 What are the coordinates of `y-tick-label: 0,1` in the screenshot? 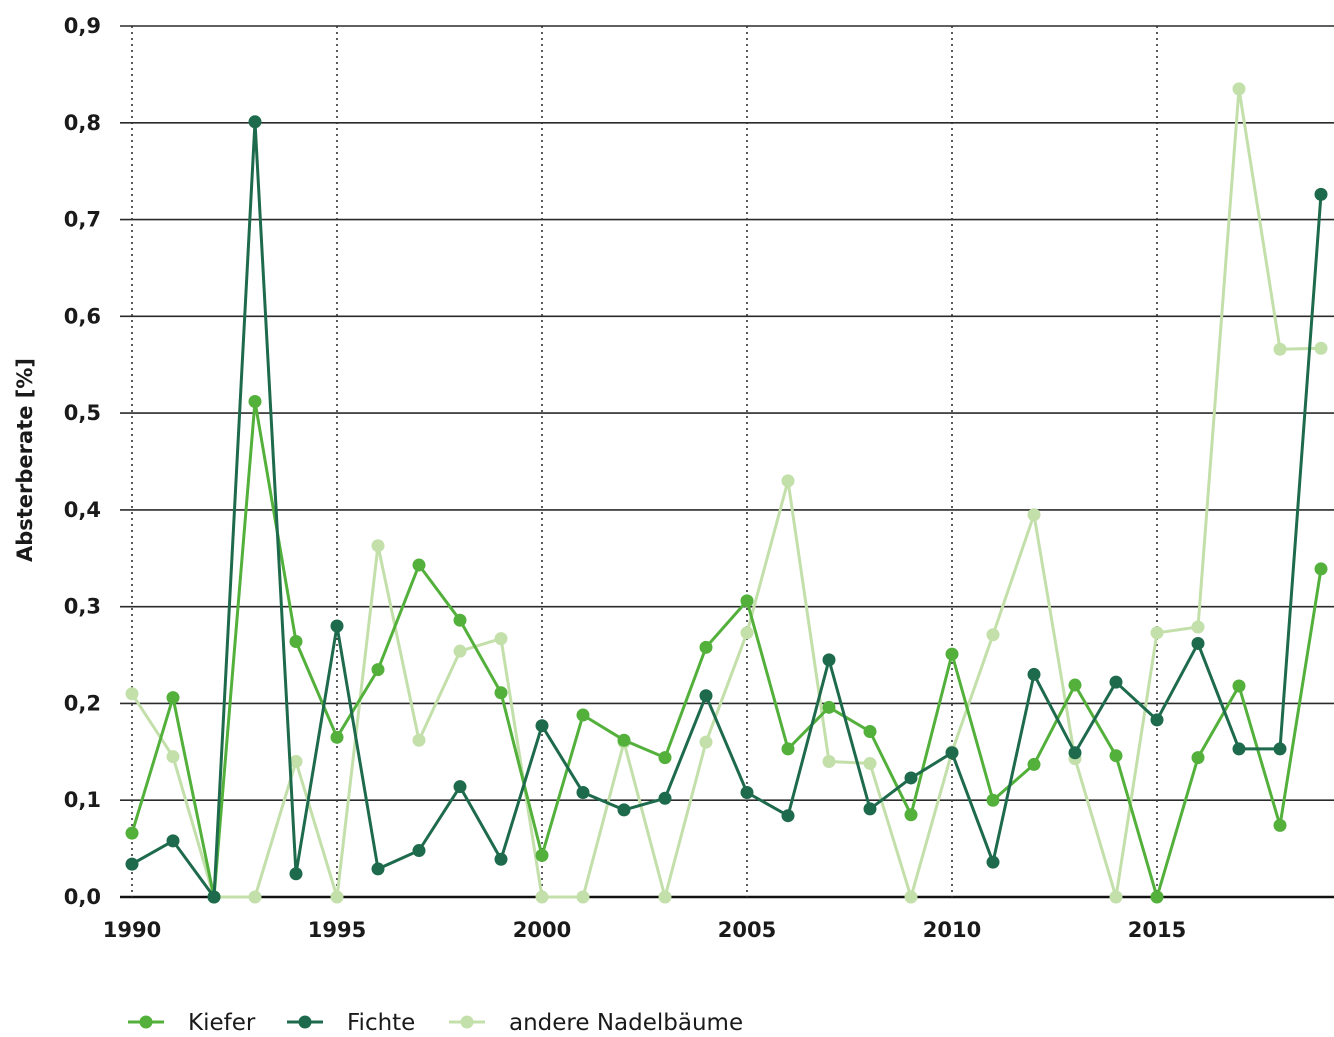 It's located at (82, 800).